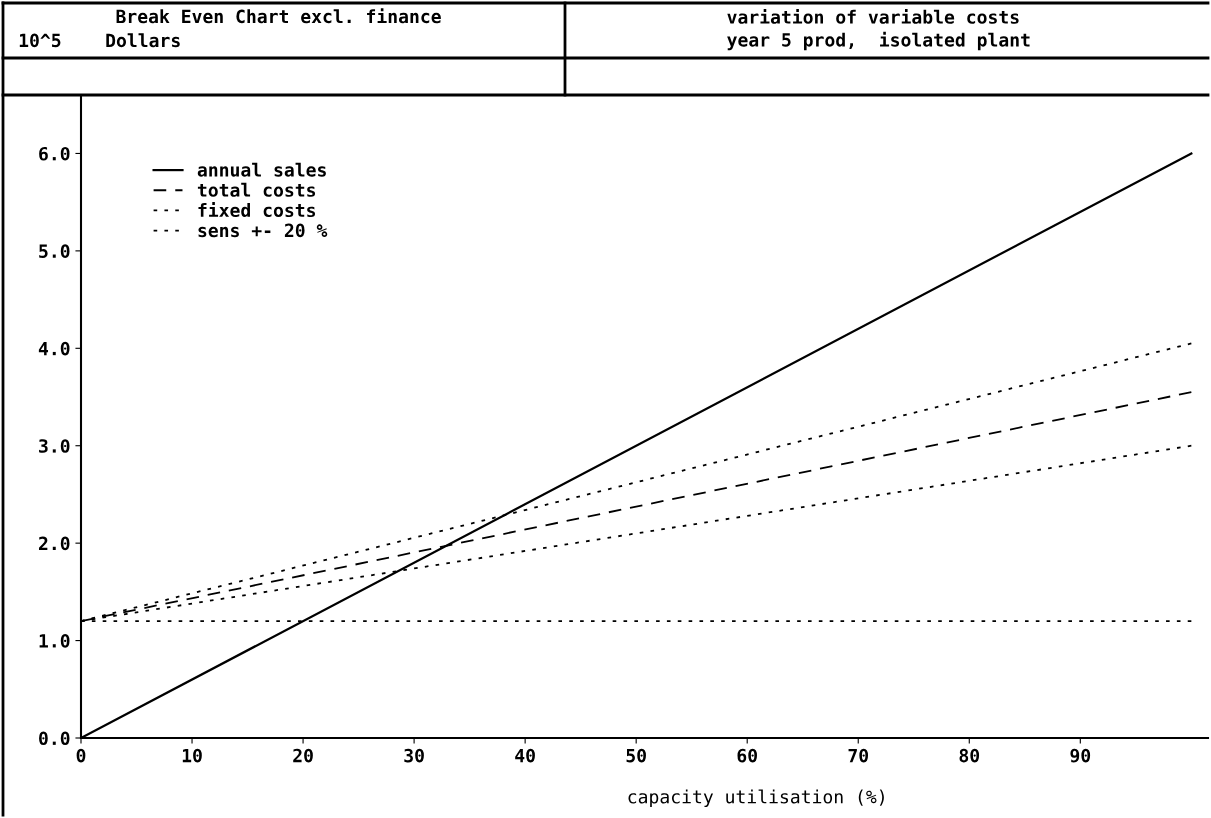  What do you see at coordinates (414, 755) in the screenshot?
I see `x-tick-label: 30` at bounding box center [414, 755].